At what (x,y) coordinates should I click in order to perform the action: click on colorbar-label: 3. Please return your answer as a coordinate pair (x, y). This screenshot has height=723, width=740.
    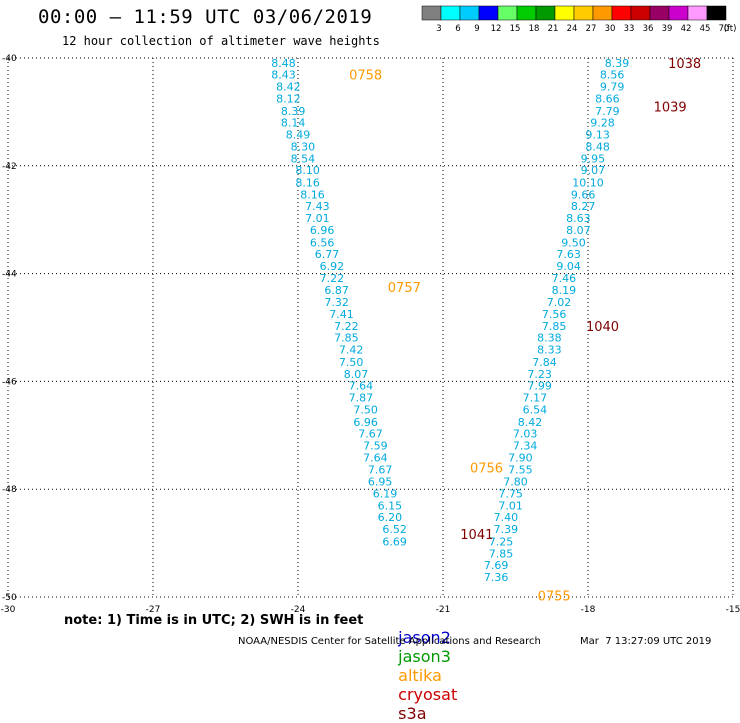
    Looking at the image, I should click on (438, 29).